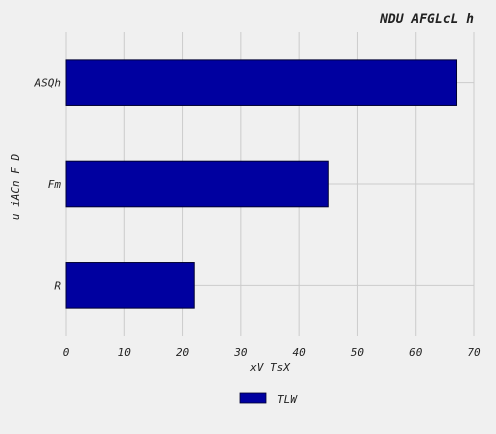 This screenshot has width=496, height=434. Describe the element at coordinates (287, 399) in the screenshot. I see `legend-label: TLW` at that location.